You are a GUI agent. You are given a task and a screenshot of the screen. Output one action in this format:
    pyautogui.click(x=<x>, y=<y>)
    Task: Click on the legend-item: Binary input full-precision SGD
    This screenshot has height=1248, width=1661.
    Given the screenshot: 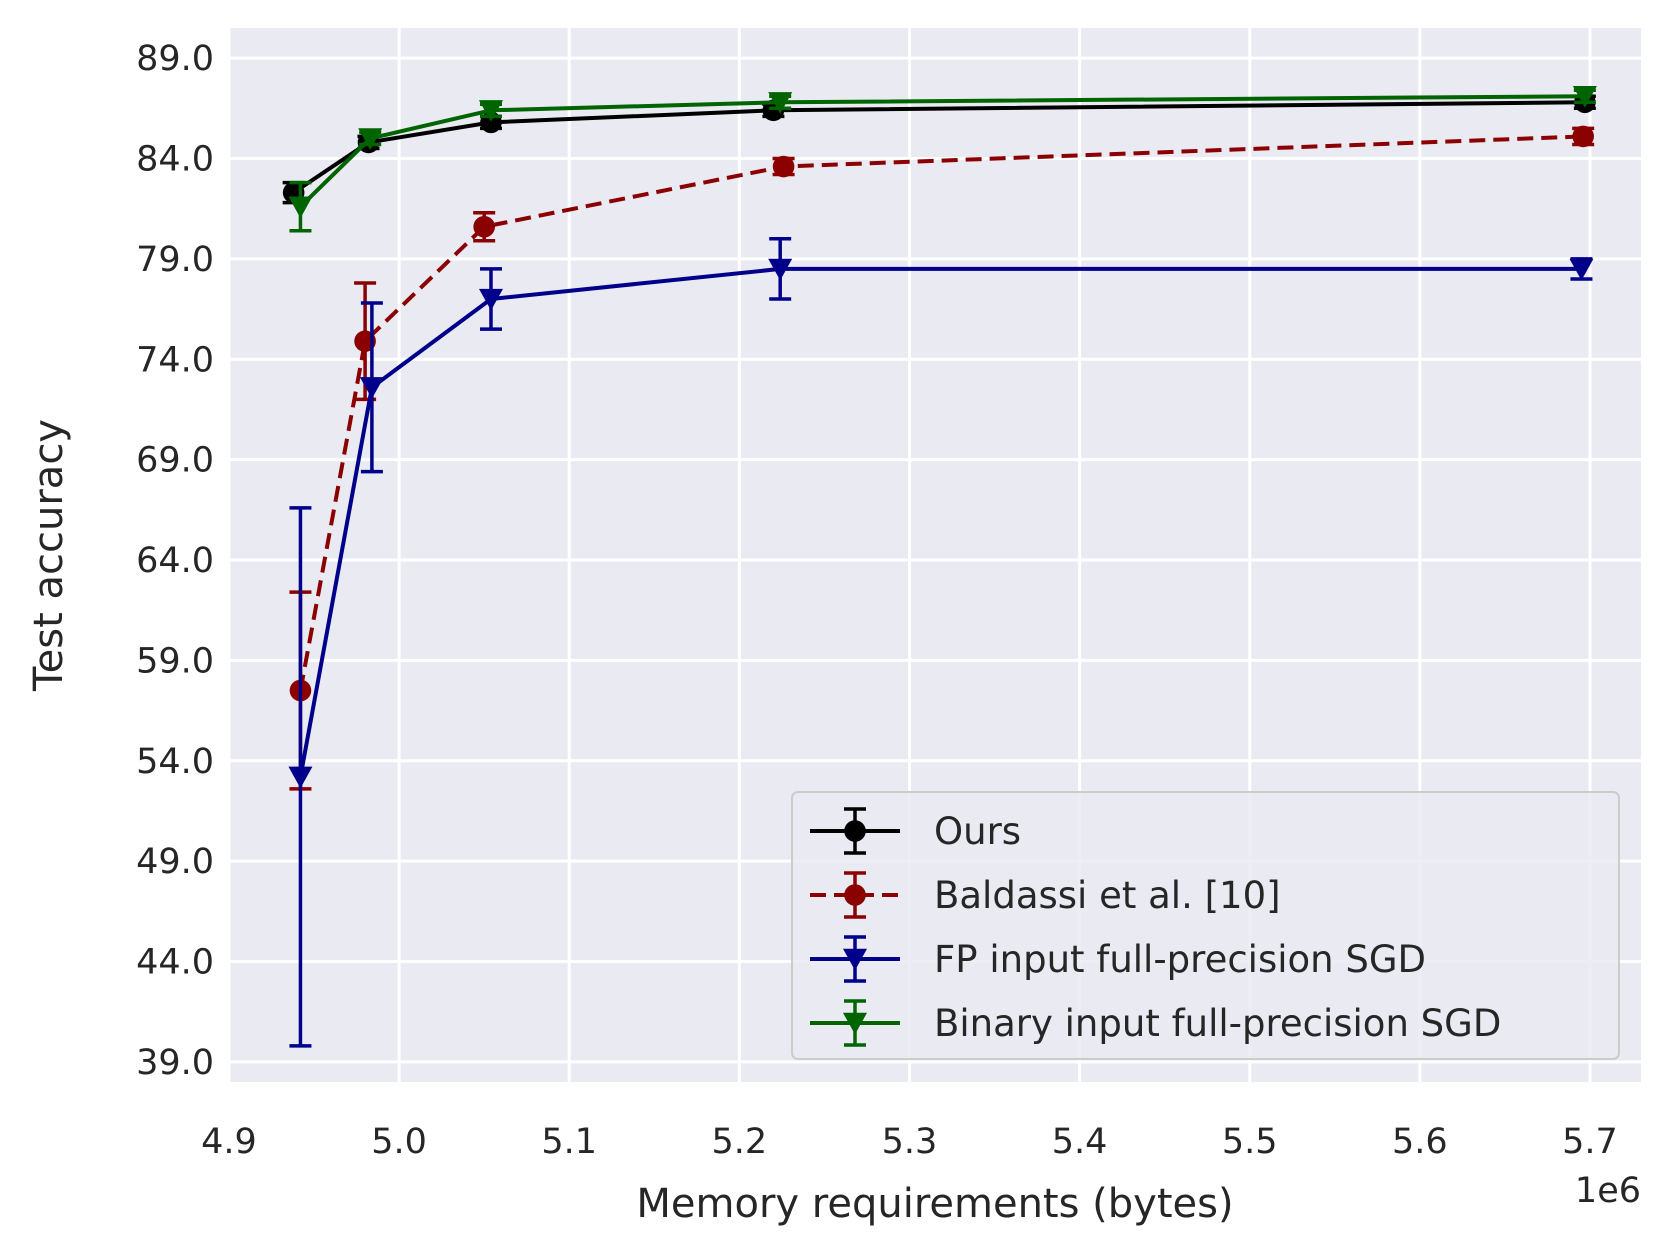 What is the action you would take?
    pyautogui.click(x=1155, y=1023)
    